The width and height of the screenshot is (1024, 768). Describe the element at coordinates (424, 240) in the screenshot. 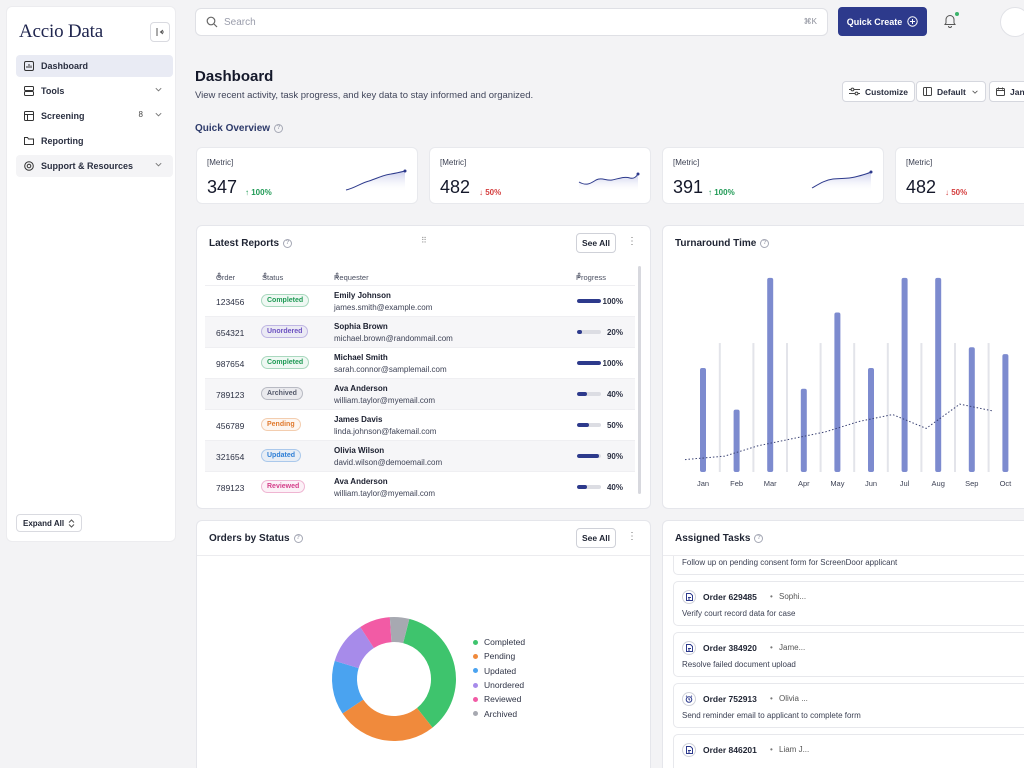

I see `drag-handle-icon: ⠿` at that location.